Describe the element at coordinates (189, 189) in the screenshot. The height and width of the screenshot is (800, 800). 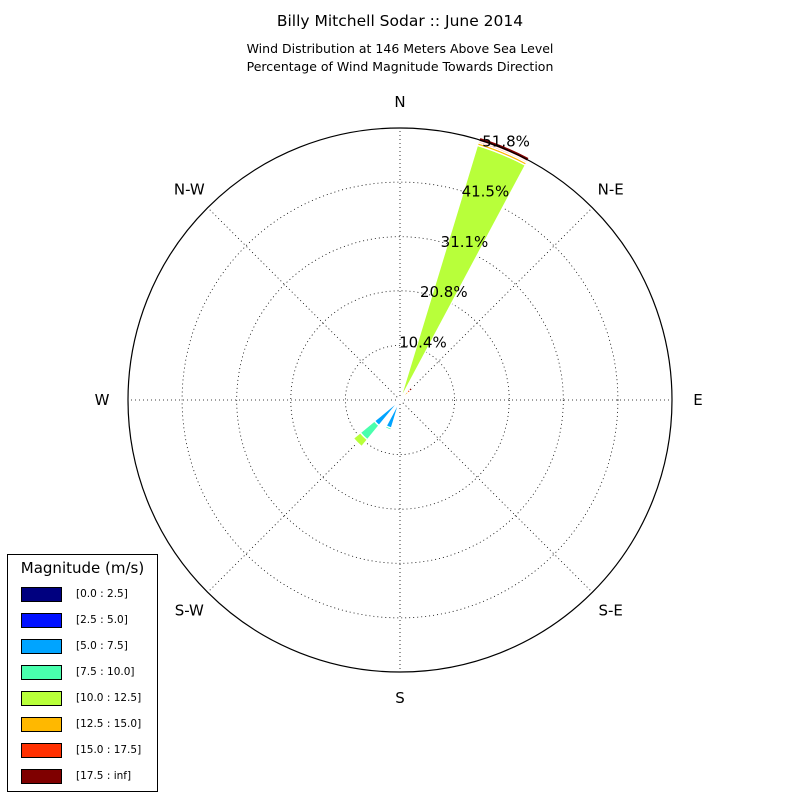
I see `direction-label: N-W` at that location.